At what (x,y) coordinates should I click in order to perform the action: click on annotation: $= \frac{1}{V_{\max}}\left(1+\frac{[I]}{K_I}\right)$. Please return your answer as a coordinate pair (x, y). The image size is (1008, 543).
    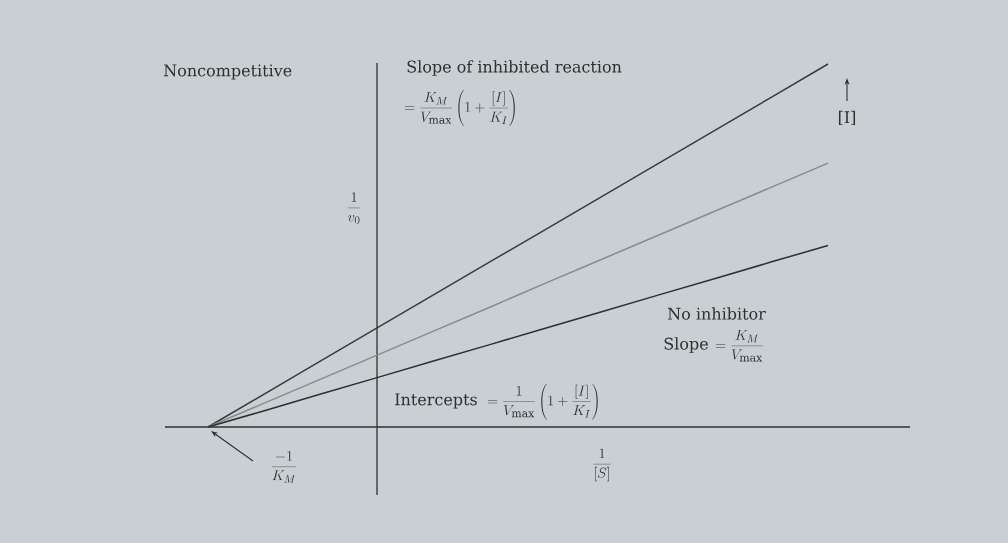
    Looking at the image, I should click on (542, 401).